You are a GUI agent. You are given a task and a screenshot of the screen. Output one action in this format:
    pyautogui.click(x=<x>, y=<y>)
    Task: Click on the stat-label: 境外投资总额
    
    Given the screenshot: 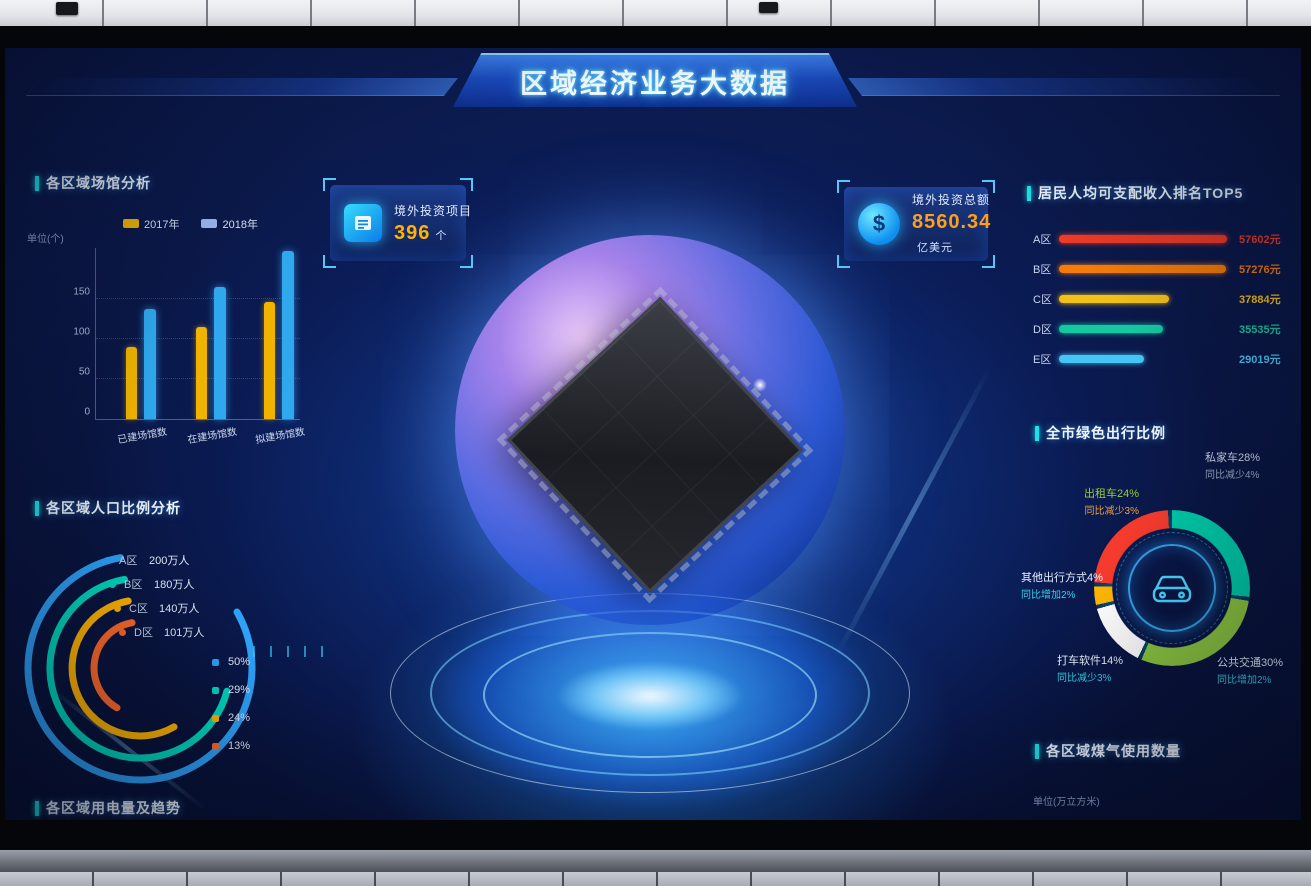 What is the action you would take?
    pyautogui.click(x=951, y=200)
    